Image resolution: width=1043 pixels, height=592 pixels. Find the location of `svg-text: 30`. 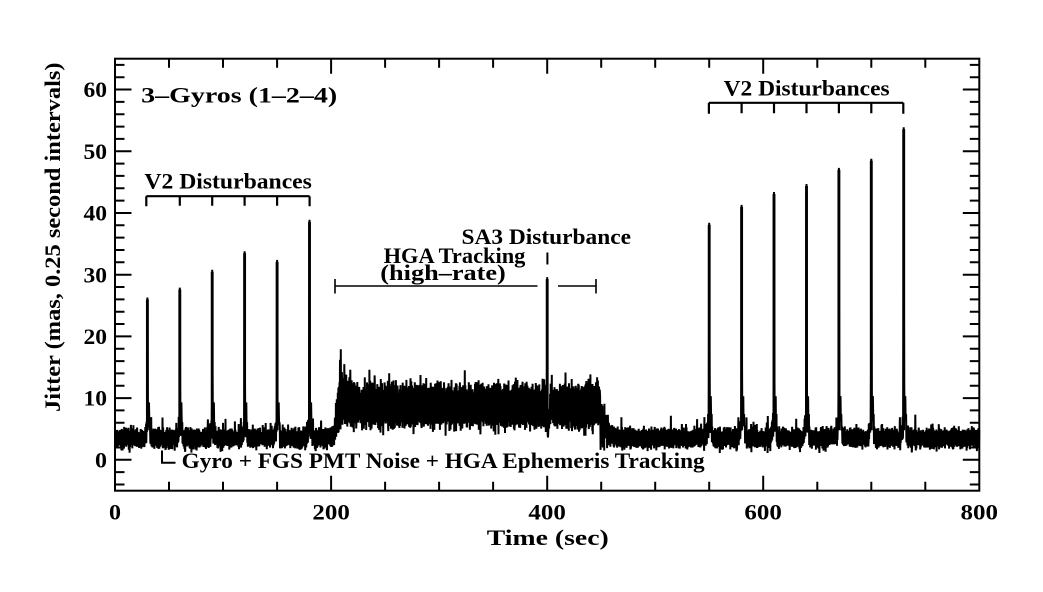

svg-text: 30 is located at coordinates (96, 274).